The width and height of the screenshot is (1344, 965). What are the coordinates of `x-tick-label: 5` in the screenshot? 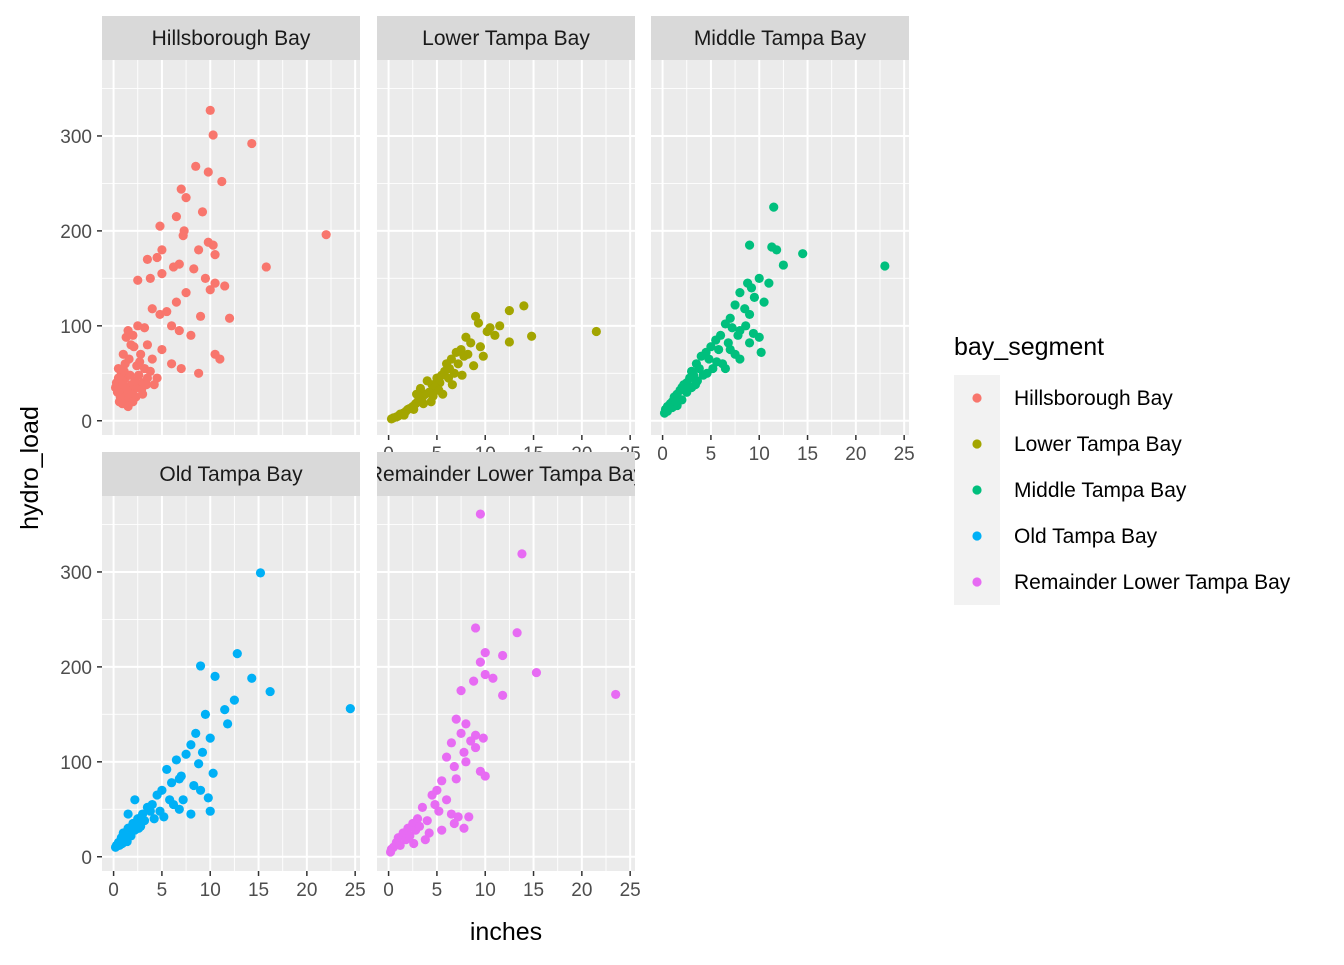 It's located at (711, 454).